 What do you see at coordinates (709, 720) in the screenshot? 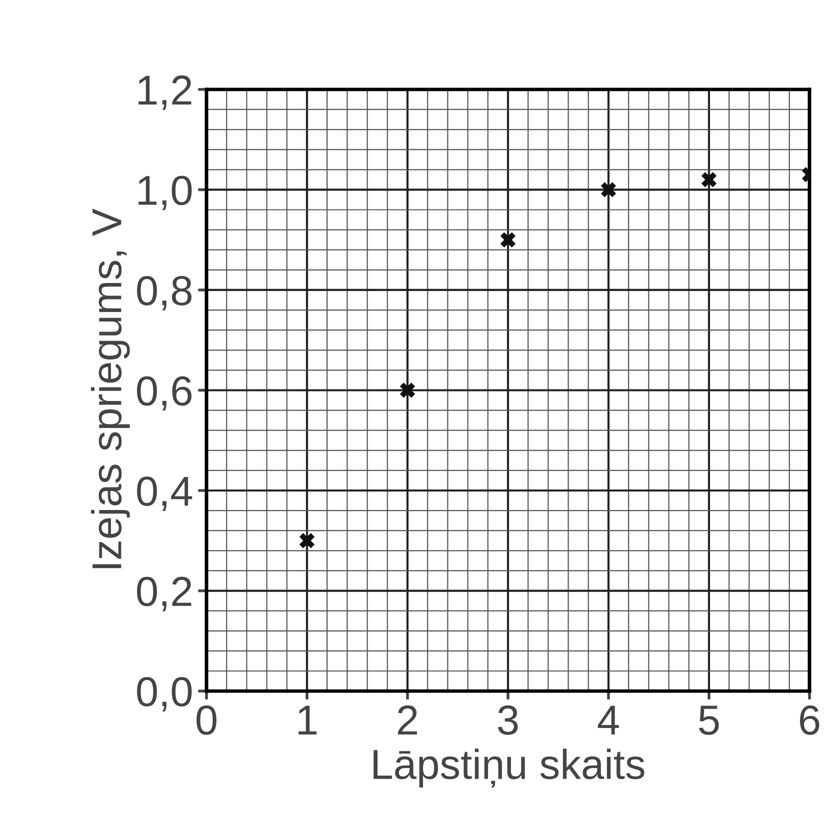
I see `x-tick-label: 5` at bounding box center [709, 720].